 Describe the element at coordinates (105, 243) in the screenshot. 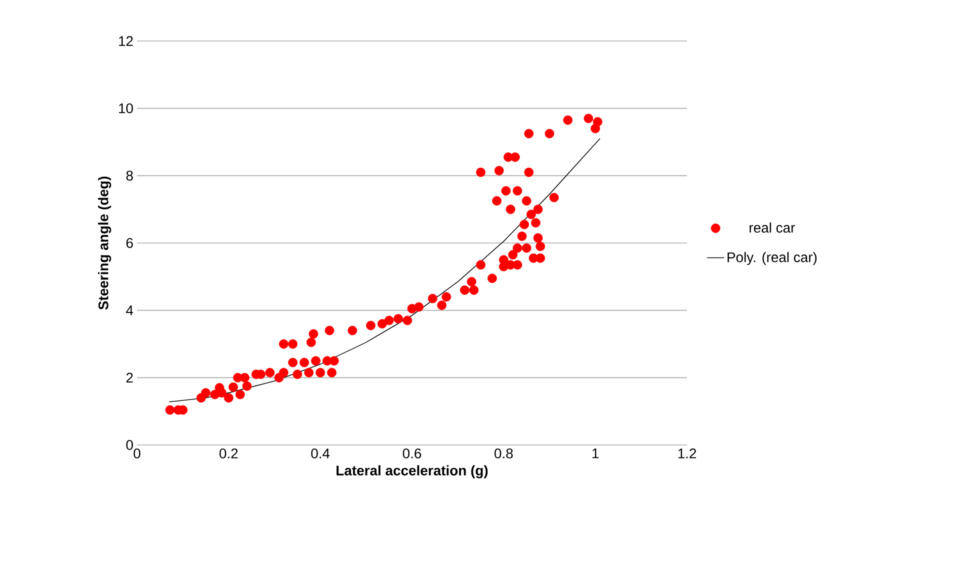

I see `y-axis-title: Steering angle (deg)` at that location.